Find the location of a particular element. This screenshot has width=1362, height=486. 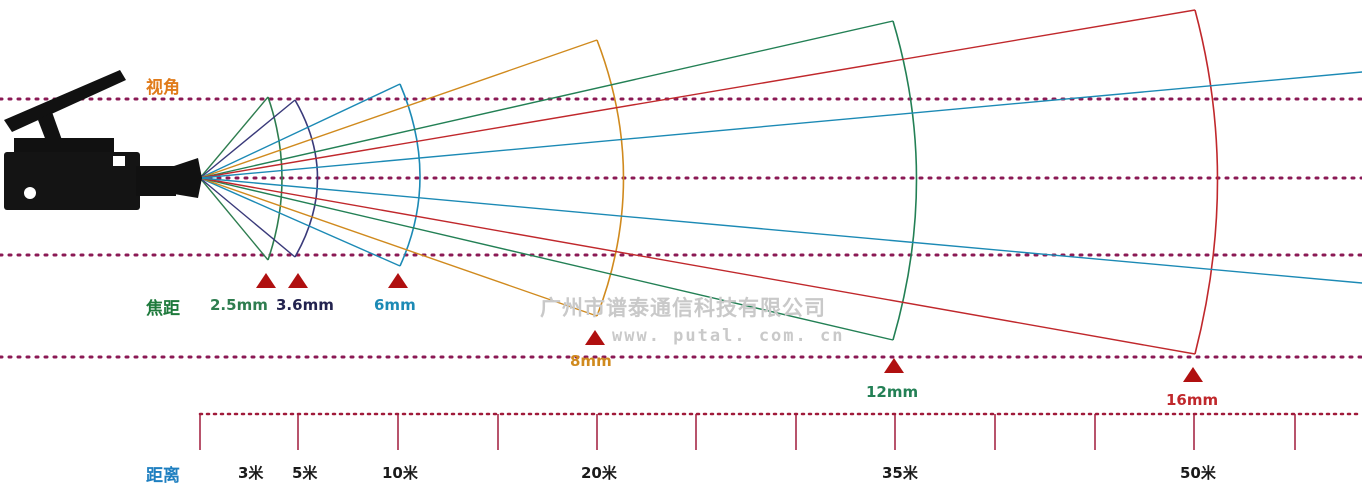

focal-label-12mm: 12mm is located at coordinates (892, 392).